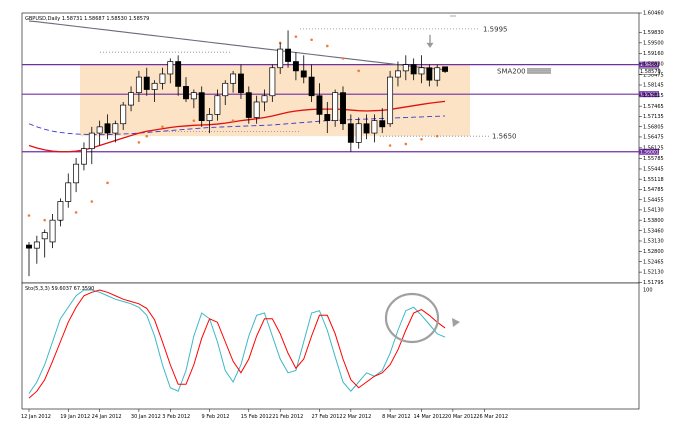 Image resolution: width=697 pixels, height=428 pixels. I want to click on y-tick-label-14: 1.55445, so click(653, 170).